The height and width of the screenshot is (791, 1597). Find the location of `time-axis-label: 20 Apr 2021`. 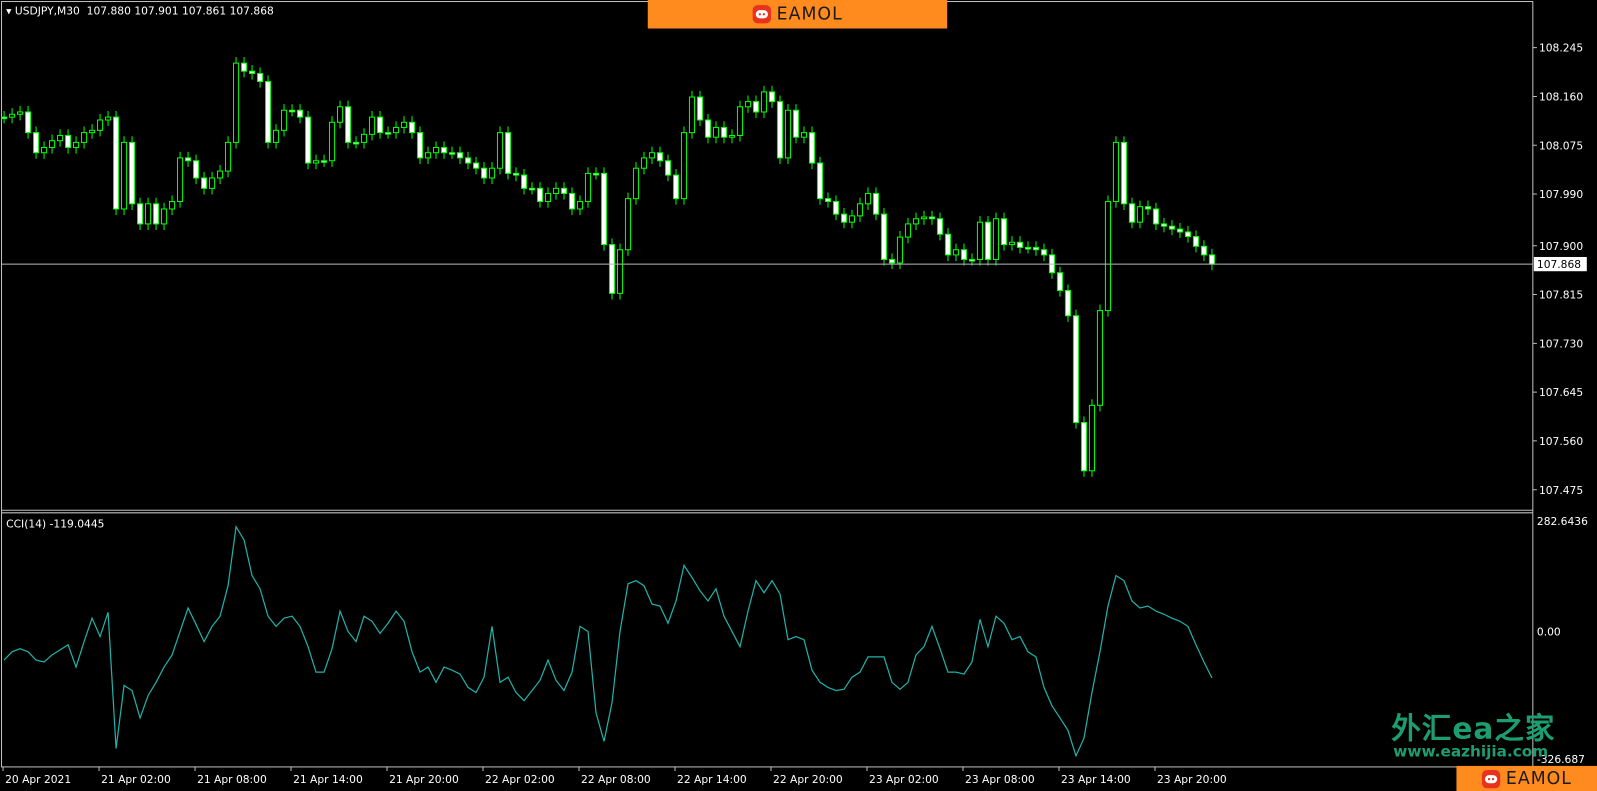

time-axis-label: 20 Apr 2021 is located at coordinates (38, 779).